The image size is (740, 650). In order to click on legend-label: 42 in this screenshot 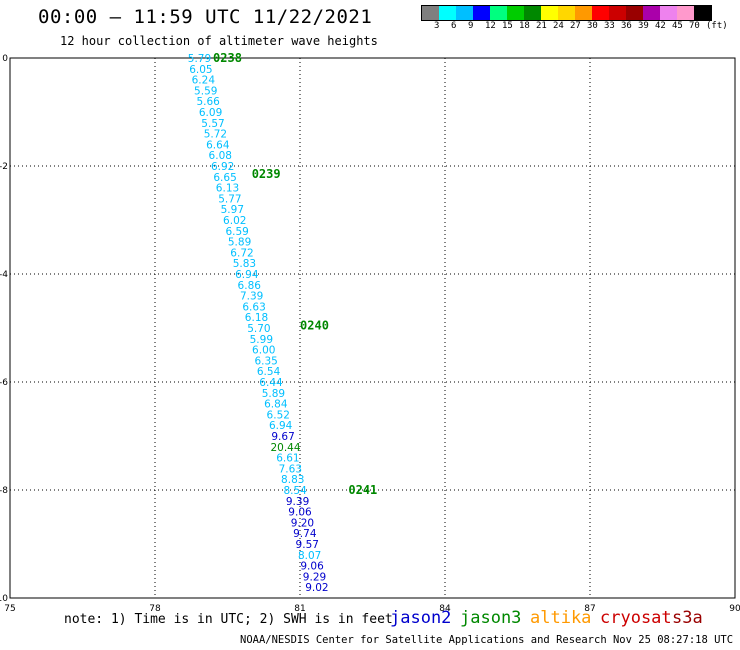, I will do `click(660, 26)`.